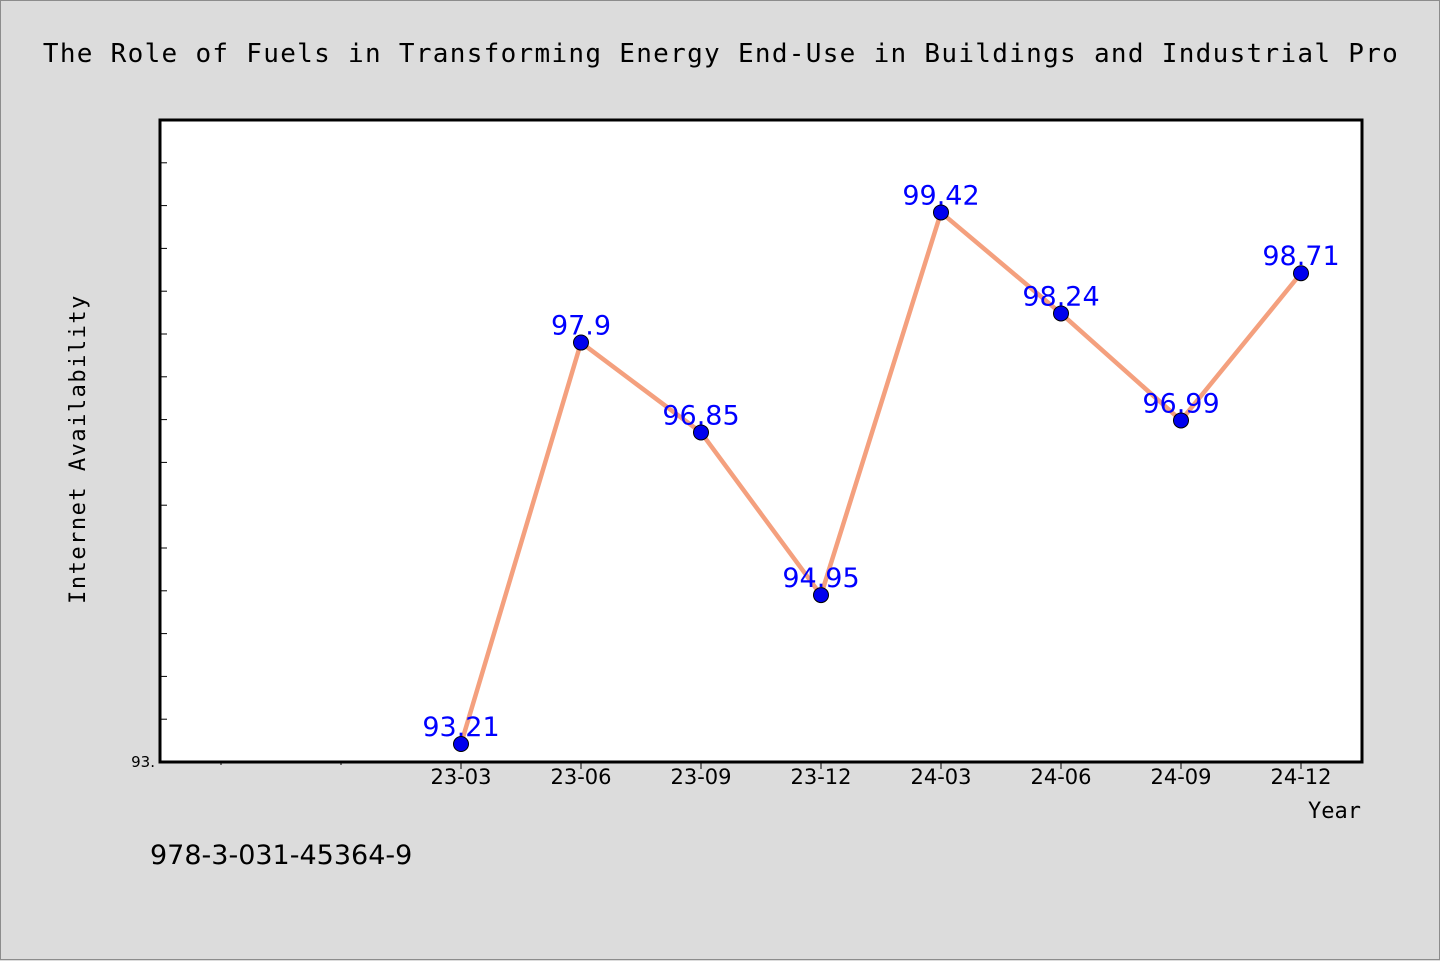 Image resolution: width=1440 pixels, height=961 pixels. What do you see at coordinates (1300, 777) in the screenshot?
I see `x-tick-label: 24-12` at bounding box center [1300, 777].